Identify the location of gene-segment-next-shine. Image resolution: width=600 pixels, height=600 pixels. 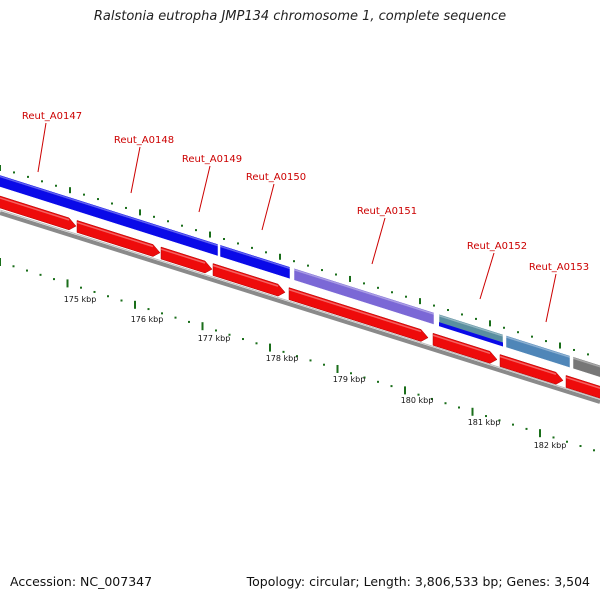
(586, 362).